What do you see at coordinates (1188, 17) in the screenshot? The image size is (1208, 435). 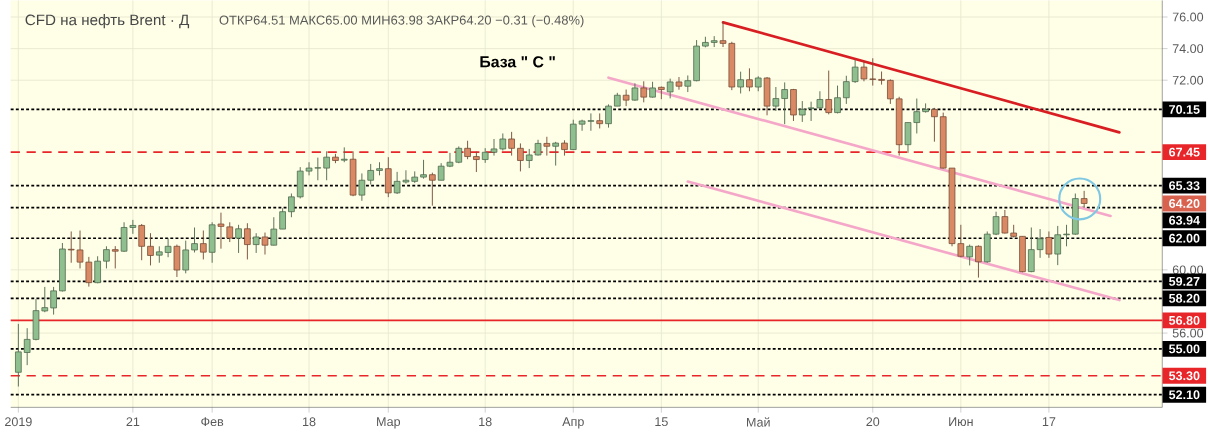 I see `y-tick-label: 76.00` at bounding box center [1188, 17].